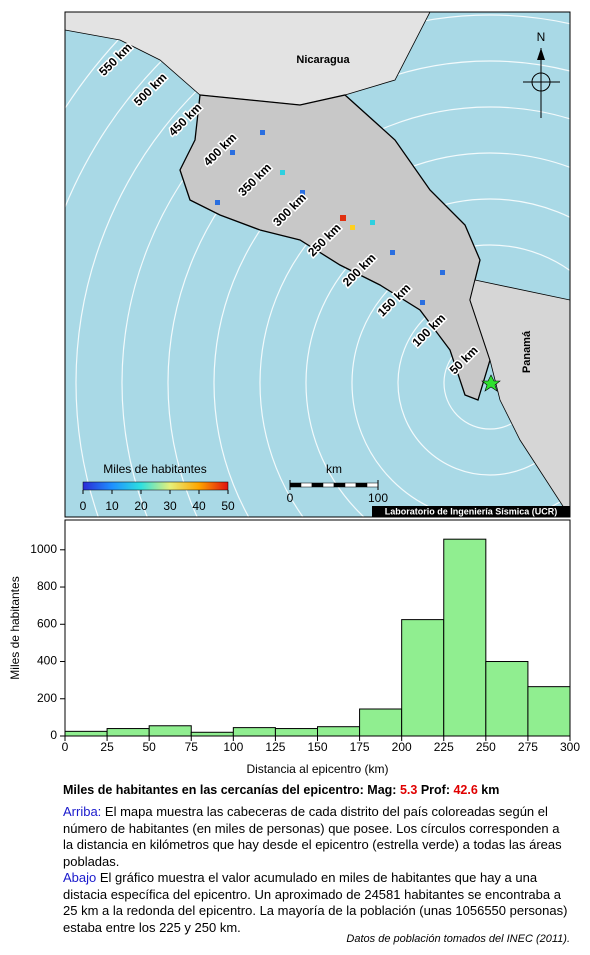 This screenshot has width=590, height=955. Describe the element at coordinates (528, 747) in the screenshot. I see `x-tick-label: 275` at that location.